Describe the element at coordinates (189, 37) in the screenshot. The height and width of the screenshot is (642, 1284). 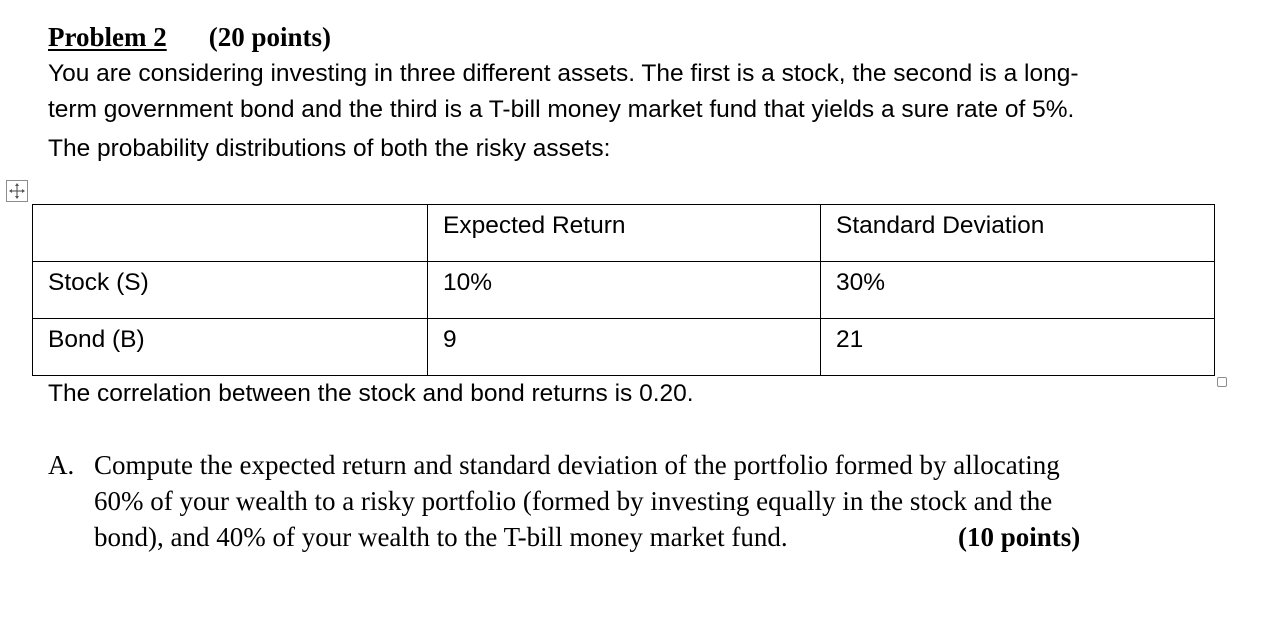
I see `problem-heading: Problem 2 (20 points)` at that location.